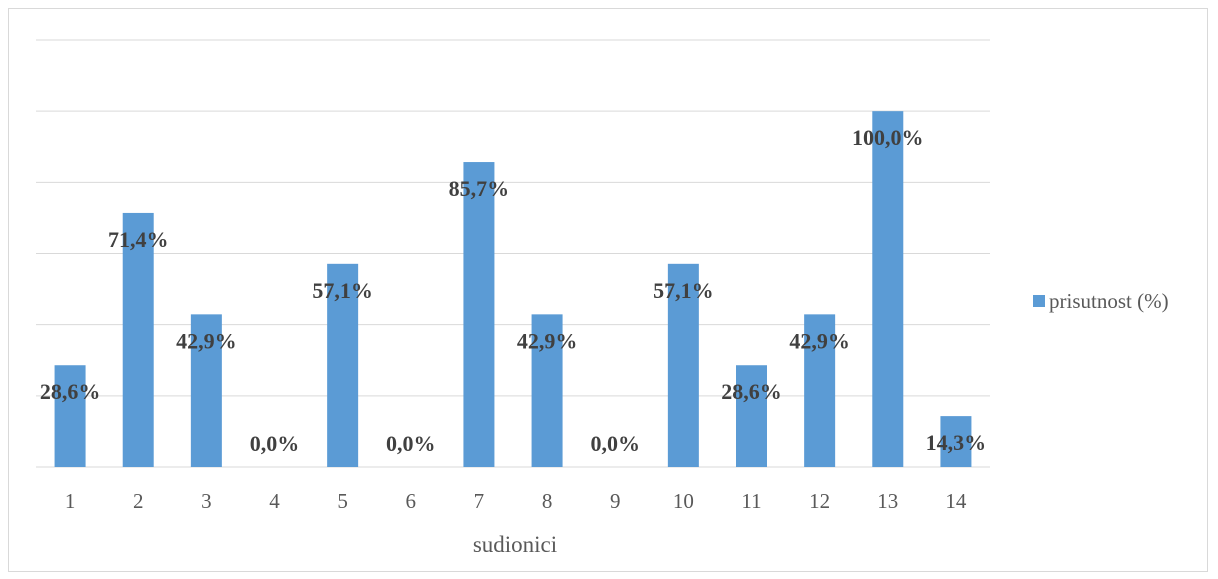 This screenshot has height=579, width=1218. Describe the element at coordinates (411, 501) in the screenshot. I see `x-tick-6: 6` at that location.